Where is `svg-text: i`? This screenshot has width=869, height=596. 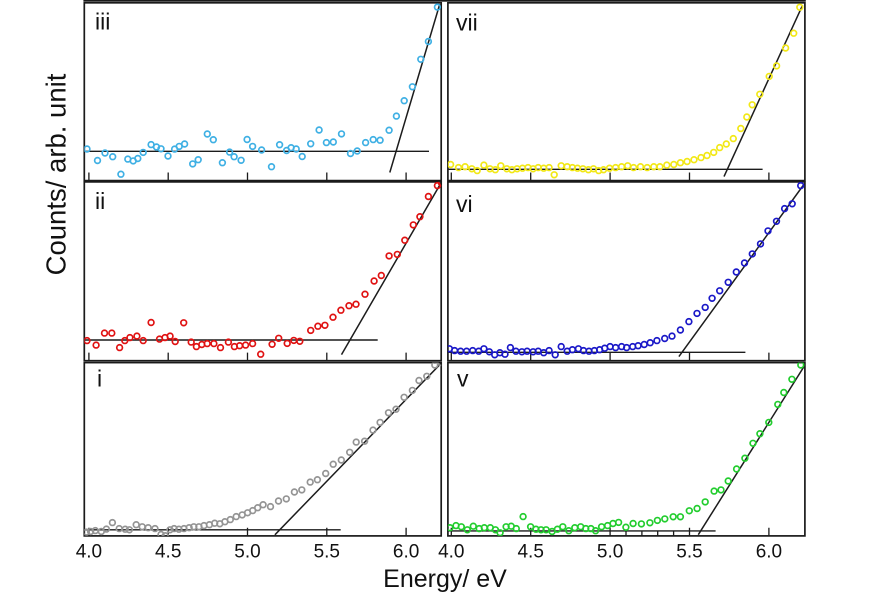 svg-text: i is located at coordinates (99, 379).